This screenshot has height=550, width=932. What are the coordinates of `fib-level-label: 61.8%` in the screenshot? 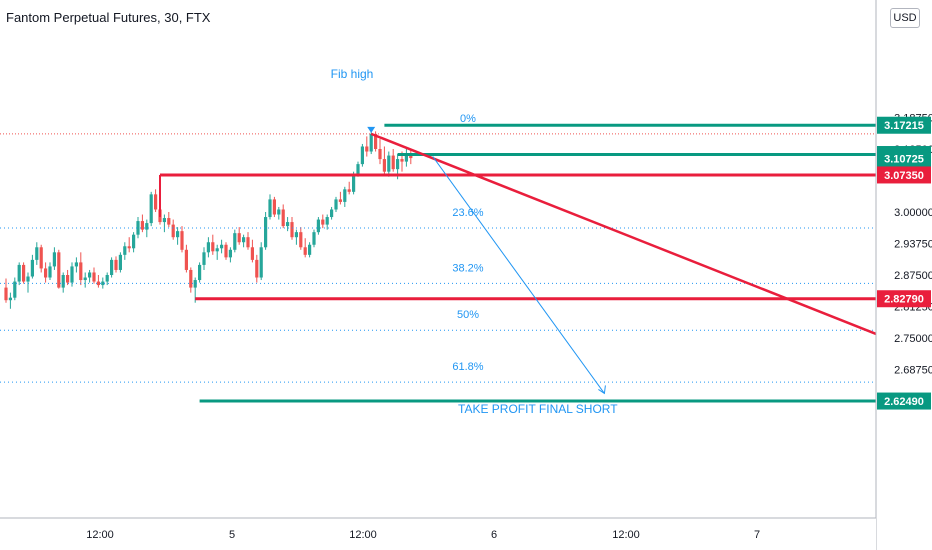 It's located at (467, 367).